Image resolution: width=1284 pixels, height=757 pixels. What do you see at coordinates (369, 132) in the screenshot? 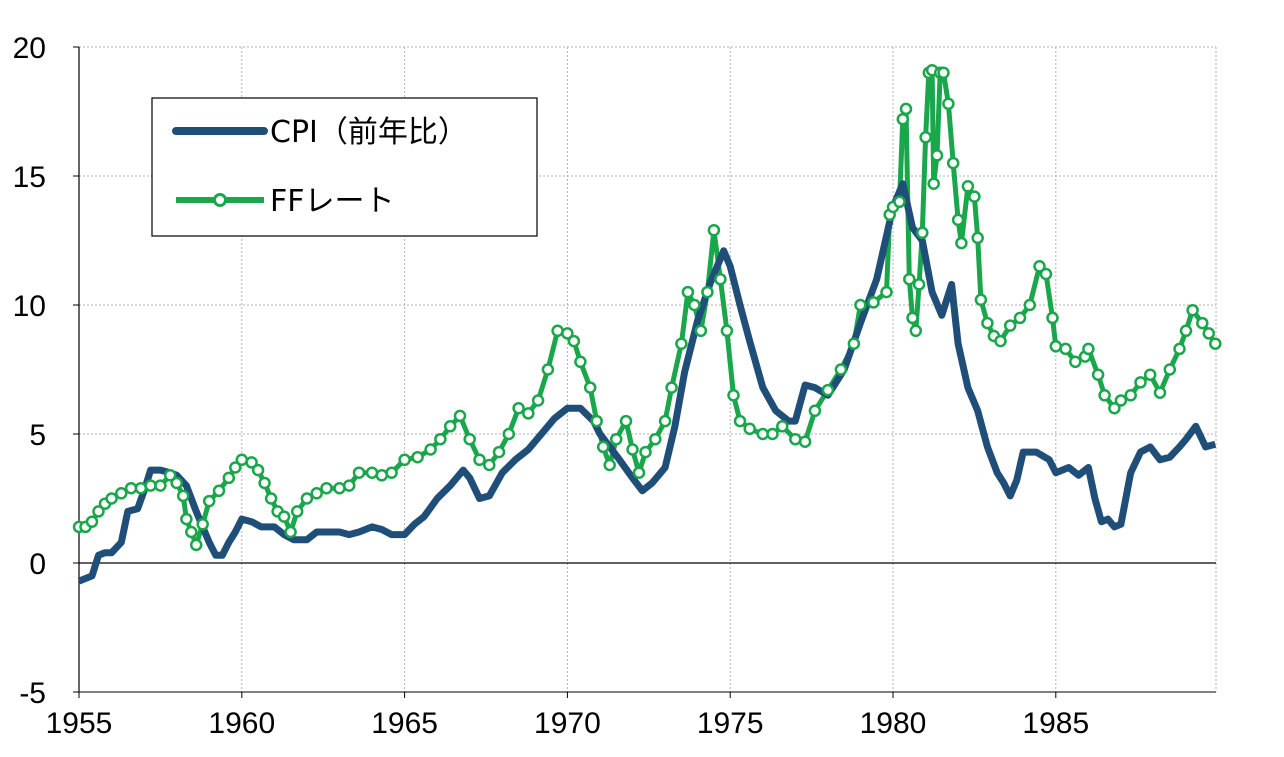
I see `legend-label-cpi: CPI（前年比）` at bounding box center [369, 132].